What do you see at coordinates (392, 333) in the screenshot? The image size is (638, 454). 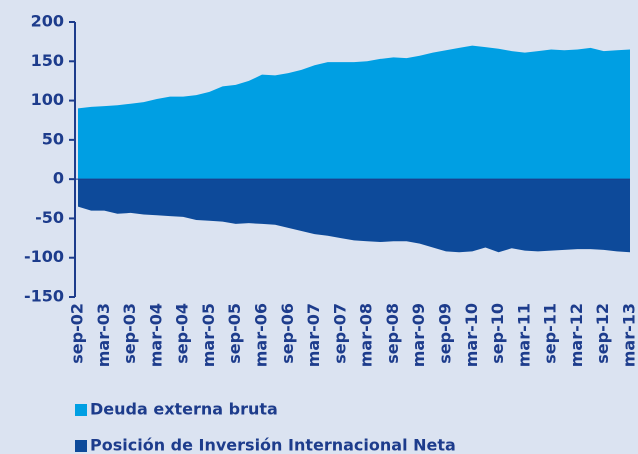 I see `x-tick-label: sep-08` at bounding box center [392, 333].